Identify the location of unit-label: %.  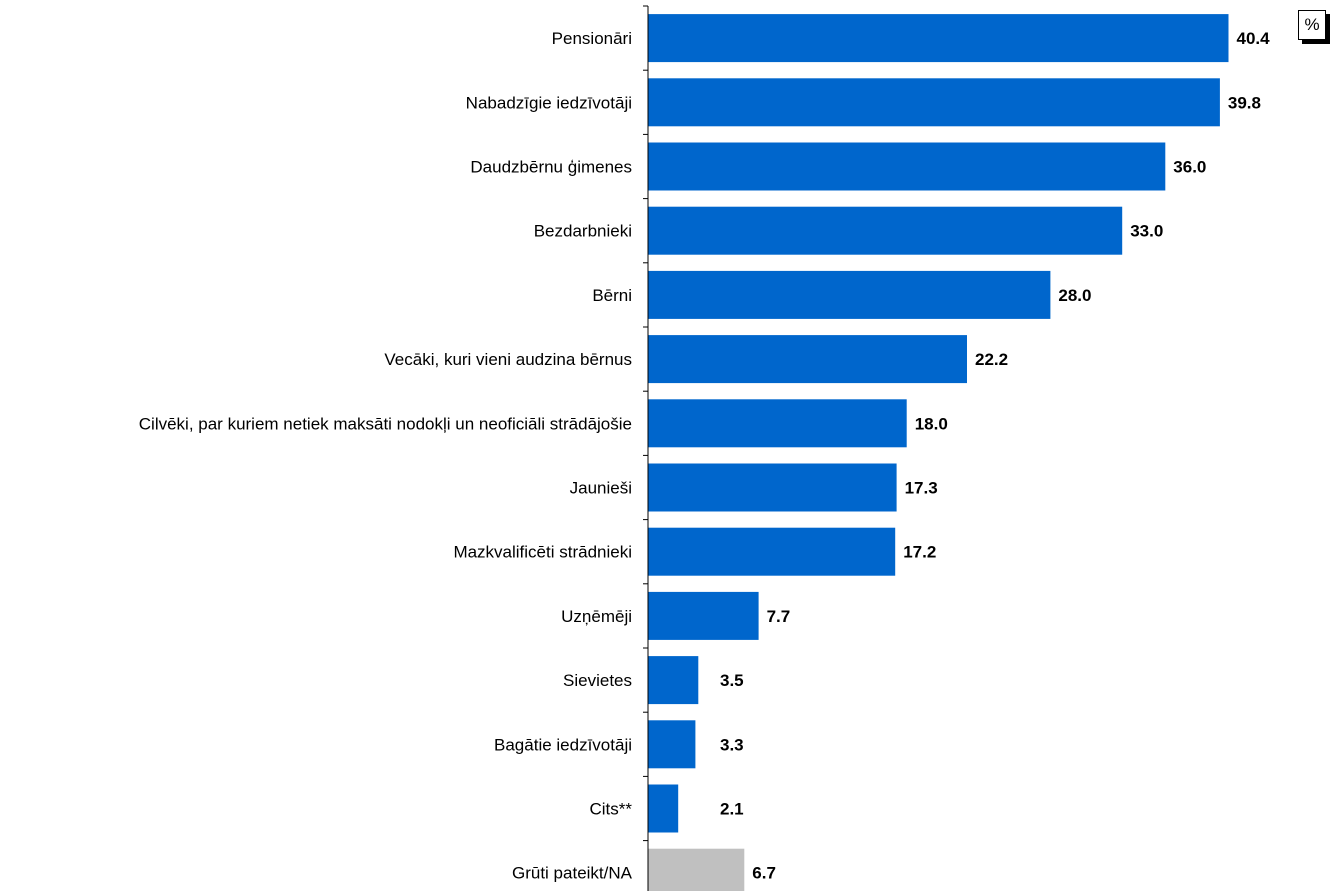
(1312, 24).